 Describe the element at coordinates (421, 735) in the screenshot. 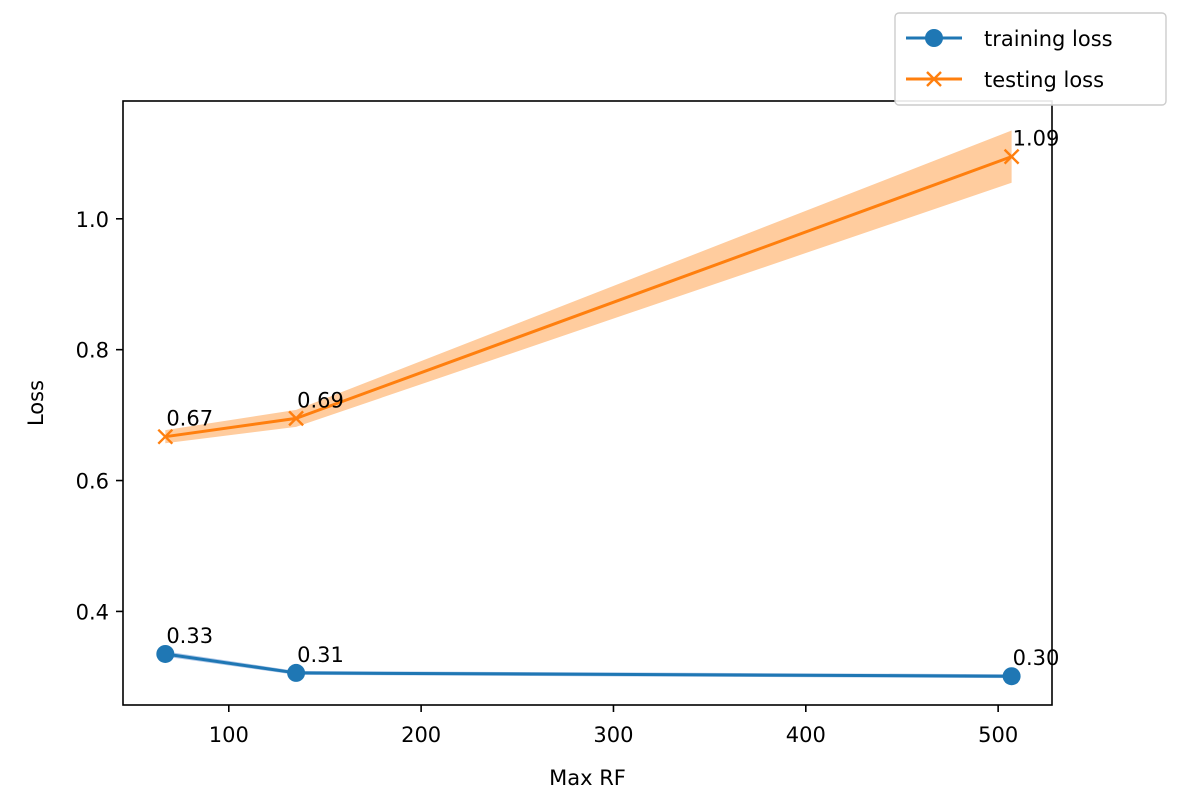

I see `x-tick-label-1: 200` at that location.